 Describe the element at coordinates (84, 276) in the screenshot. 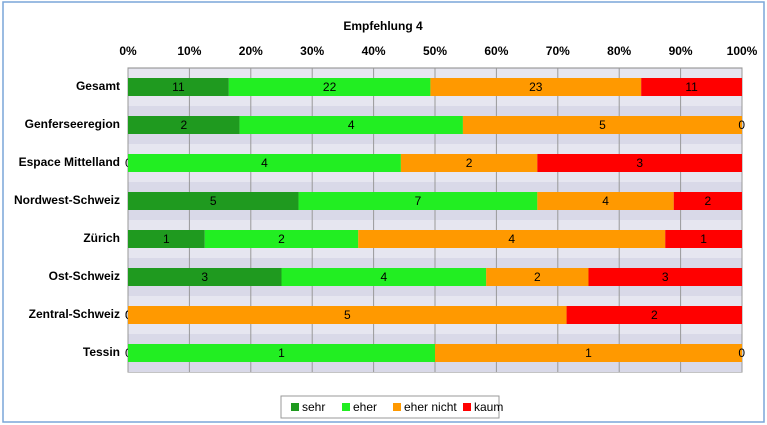

I see `y-tick-label: Ost-Schweiz` at that location.